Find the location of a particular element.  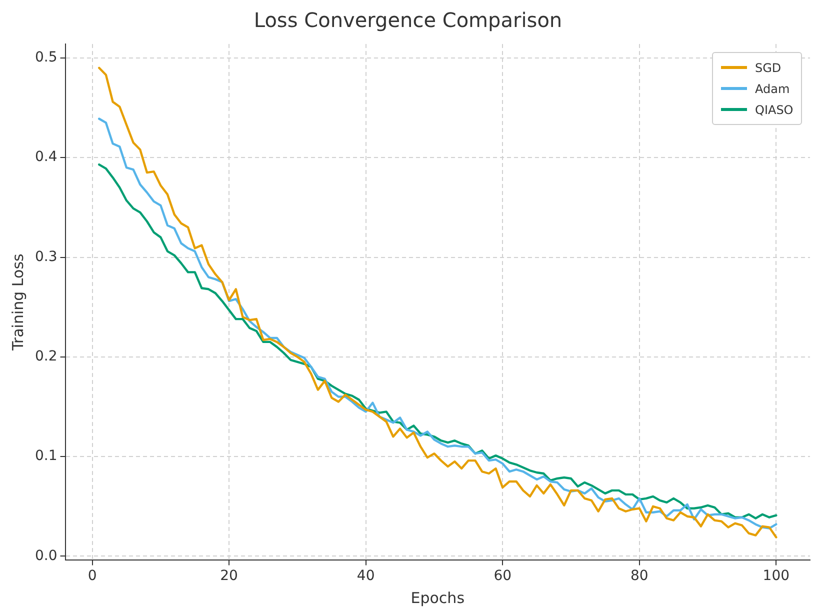

y-tick-label: 0.3 is located at coordinates (46, 256).